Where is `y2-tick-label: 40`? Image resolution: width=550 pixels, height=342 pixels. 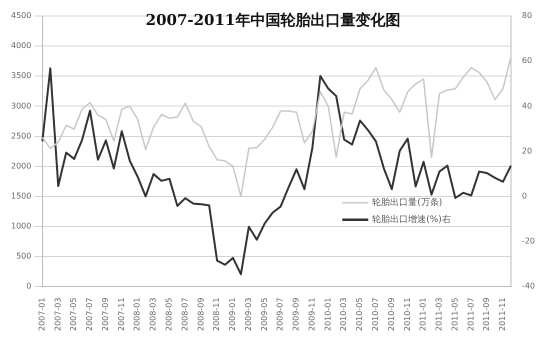 y2-tick-label: 40 is located at coordinates (527, 105).